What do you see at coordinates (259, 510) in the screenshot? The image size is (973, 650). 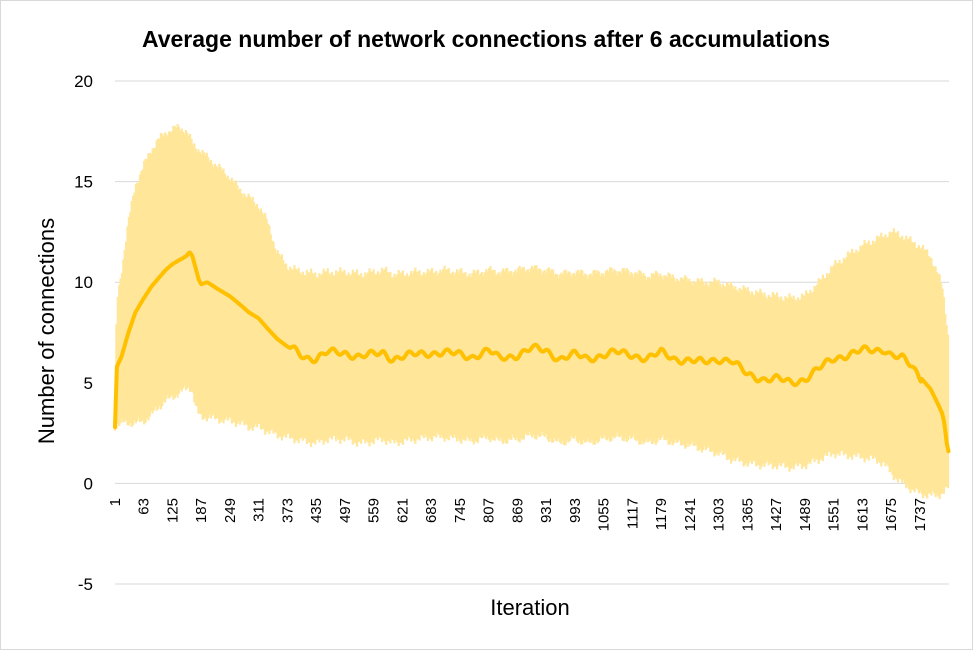 I see `x-tick-label: 311` at bounding box center [259, 510].